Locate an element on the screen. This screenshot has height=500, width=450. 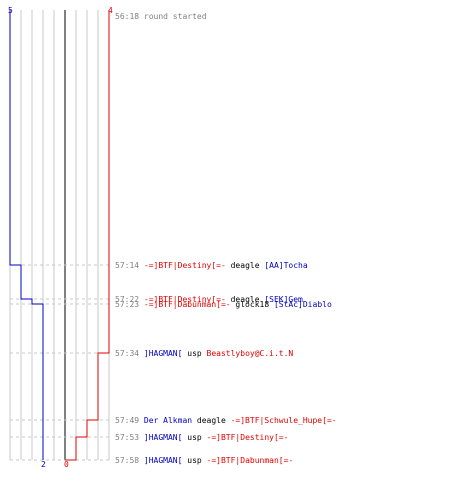
event-killer: Der Alkman is located at coordinates (168, 420).